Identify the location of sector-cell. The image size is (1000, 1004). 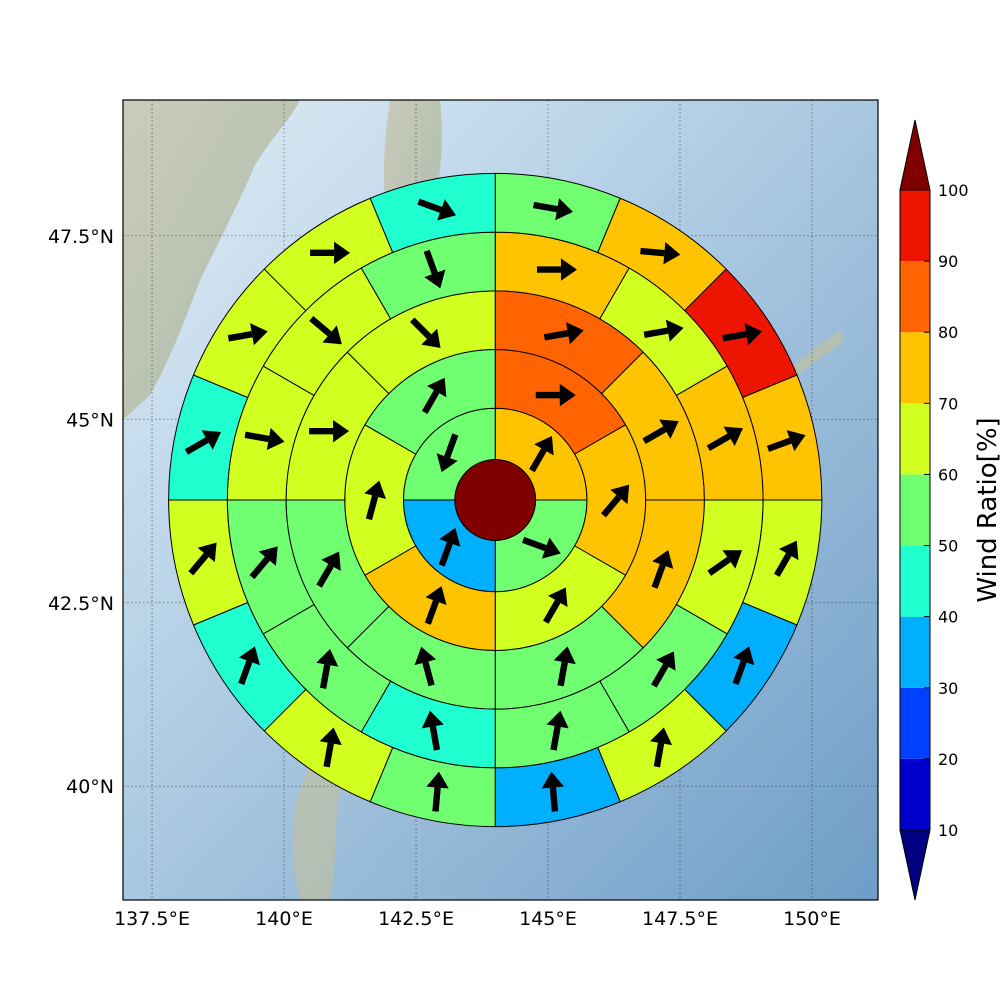
(432, 213).